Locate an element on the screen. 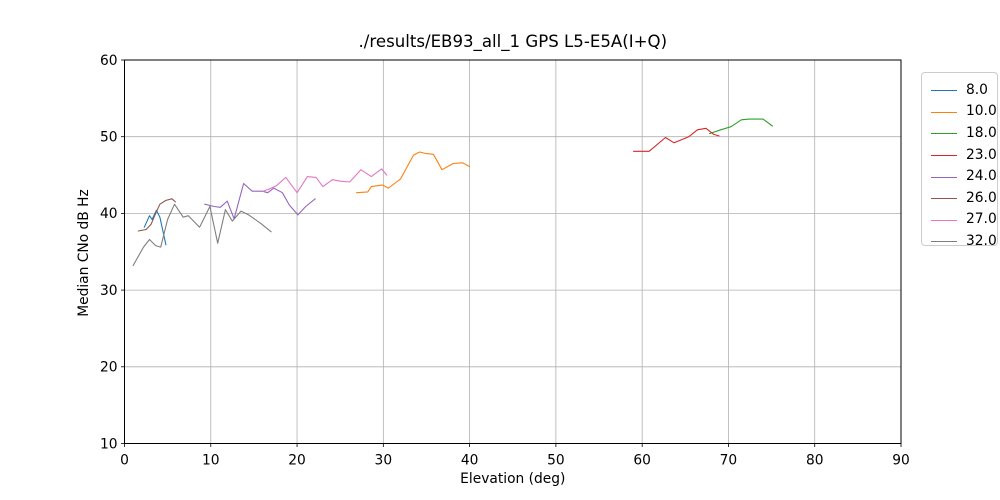 The height and width of the screenshot is (500, 1000). x-tick-label: 60 is located at coordinates (642, 461).